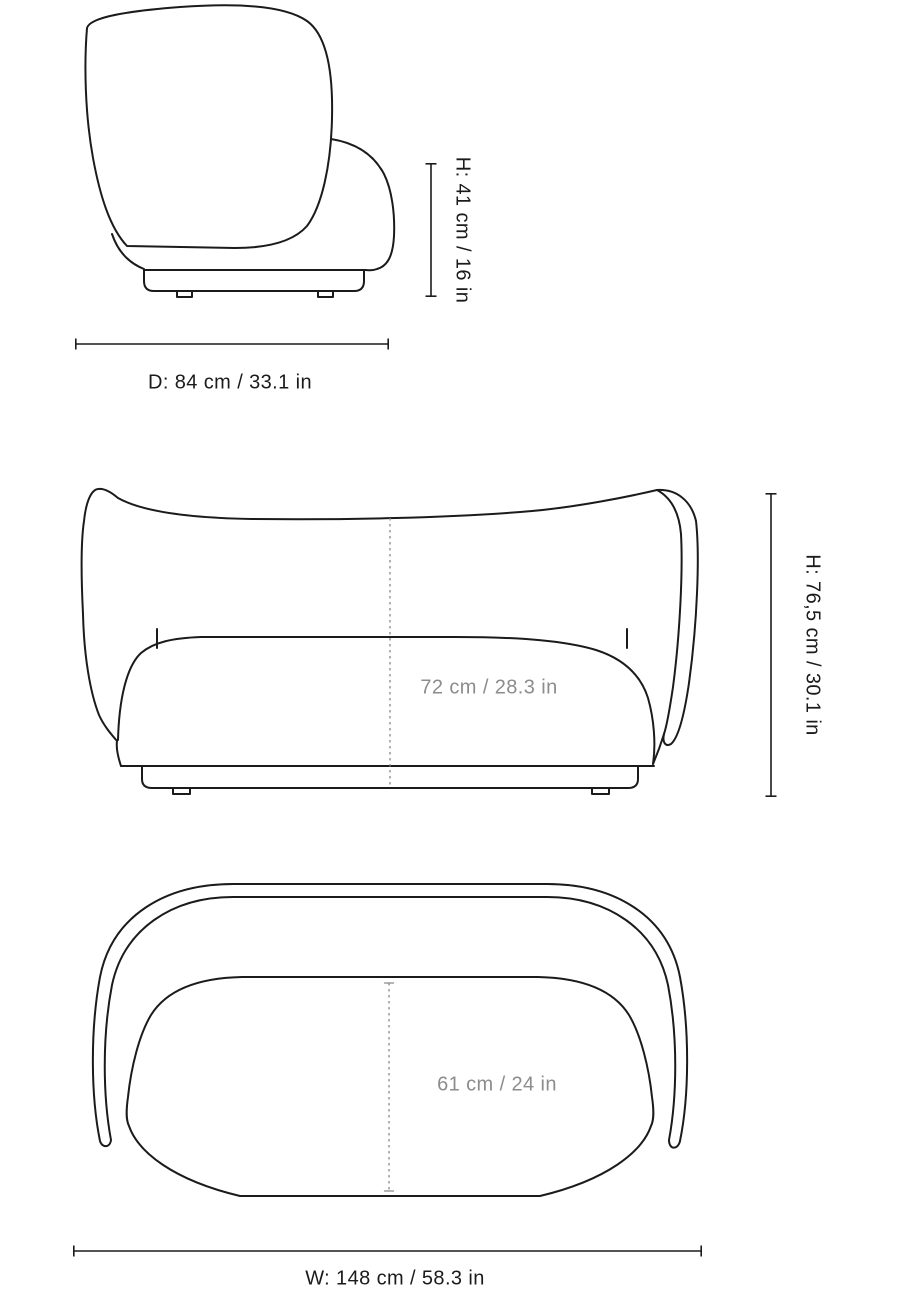 Image resolution: width=900 pixels, height=1300 pixels. What do you see at coordinates (388, 1251) in the screenshot?
I see `top-width-dimension-line` at bounding box center [388, 1251].